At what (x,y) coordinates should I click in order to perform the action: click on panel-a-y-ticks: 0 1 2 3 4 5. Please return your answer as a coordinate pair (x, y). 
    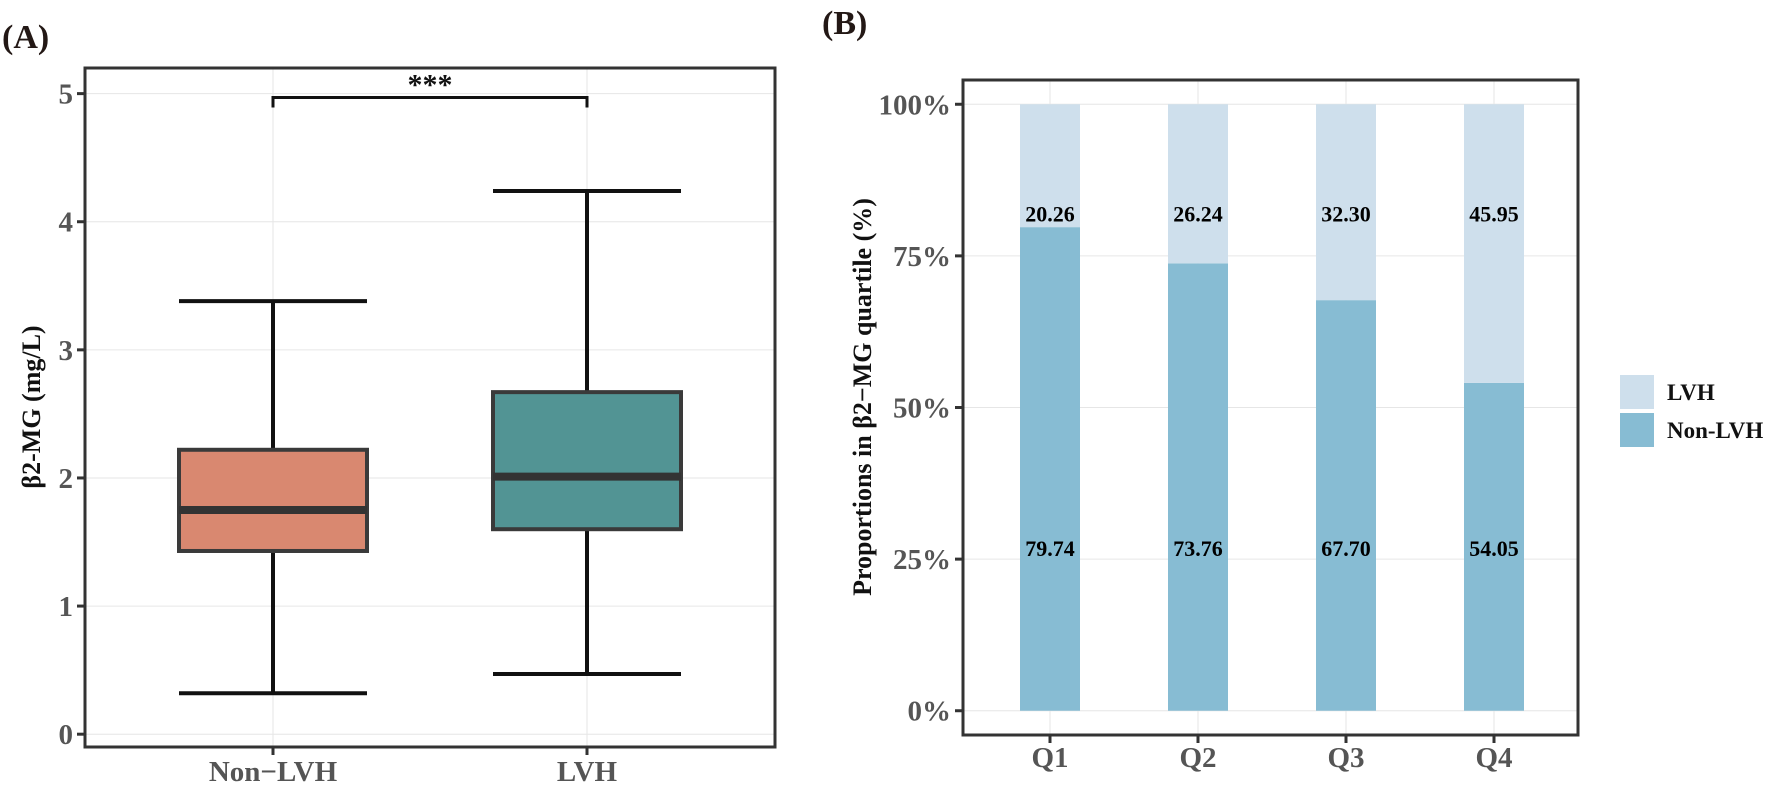
    Looking at the image, I should click on (72, 415).